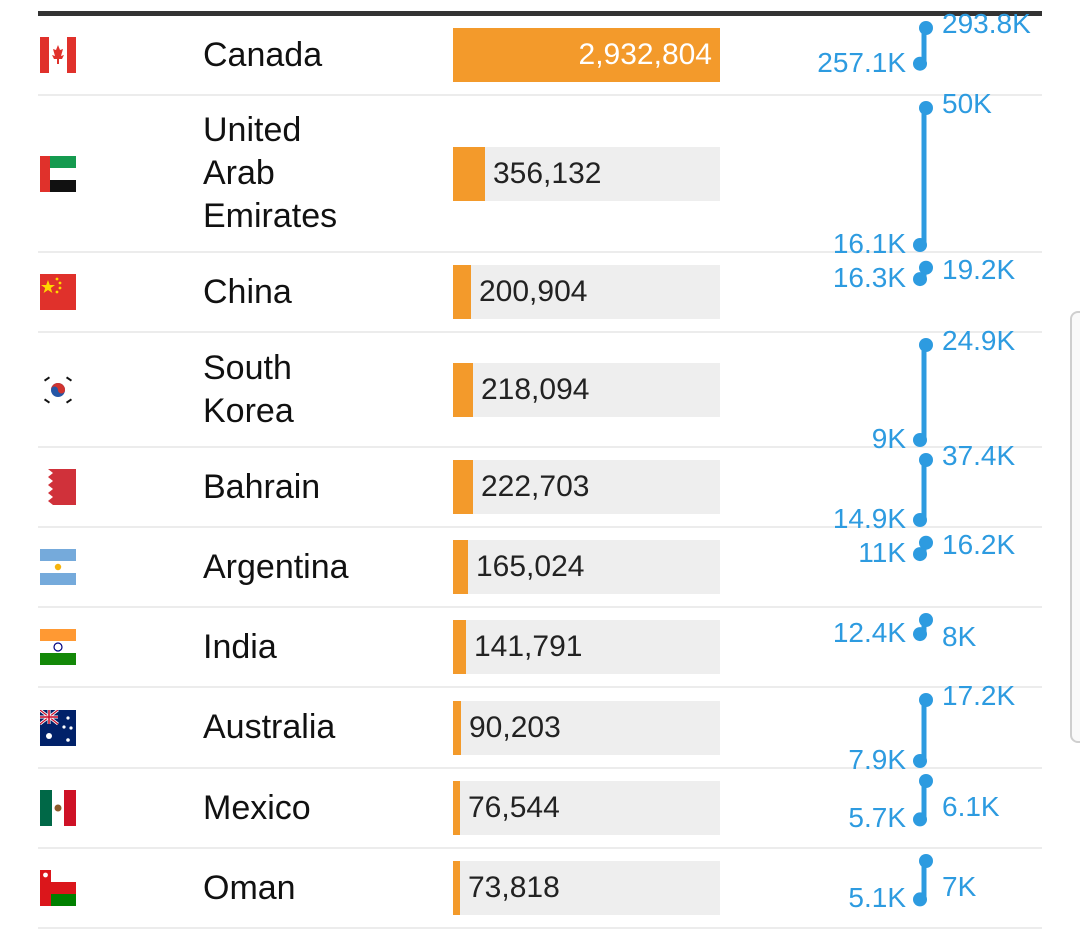  I want to click on start-value-label: 12.4K, so click(869, 633).